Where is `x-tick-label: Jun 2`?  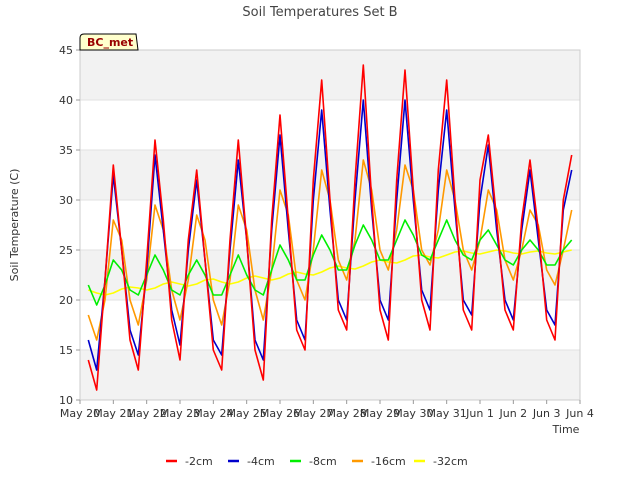
x-tick-label: Jun 2 is located at coordinates (512, 413).